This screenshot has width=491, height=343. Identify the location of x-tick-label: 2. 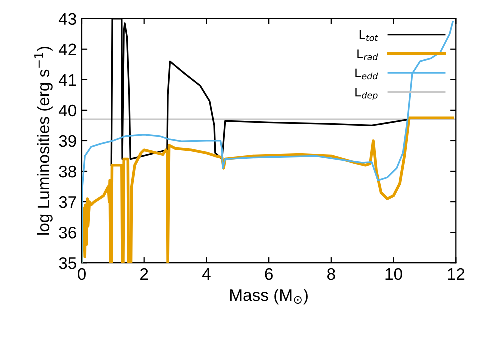
(144, 274).